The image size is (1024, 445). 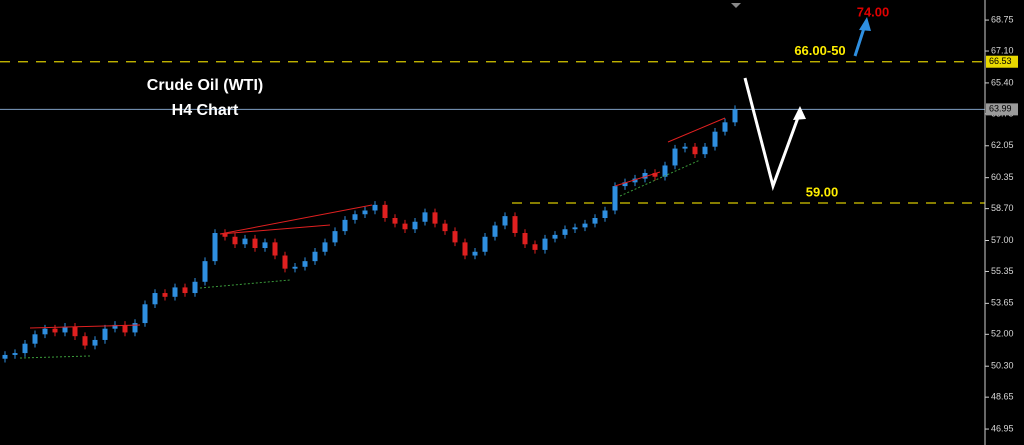 What do you see at coordinates (822, 191) in the screenshot?
I see `level-label: 59.00` at bounding box center [822, 191].